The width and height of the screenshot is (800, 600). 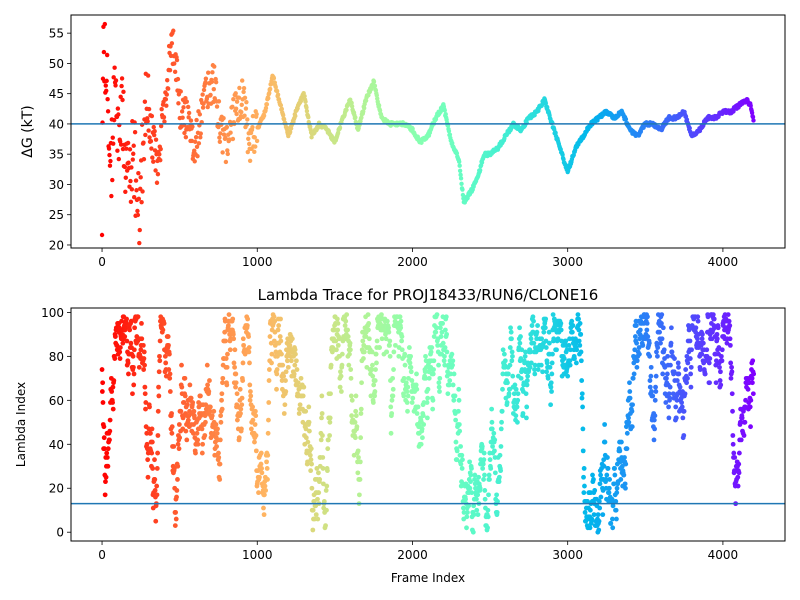 What do you see at coordinates (56, 64) in the screenshot?
I see `y-tick-label: 50` at bounding box center [56, 64].